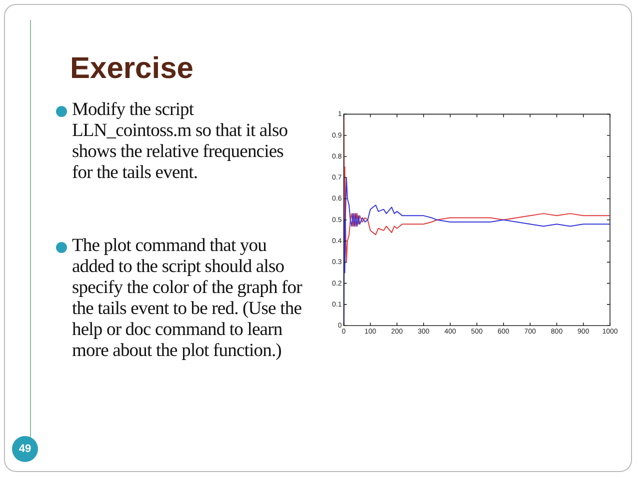 This screenshot has height=478, width=638. I want to click on chart-title: Exercise, so click(132, 69).